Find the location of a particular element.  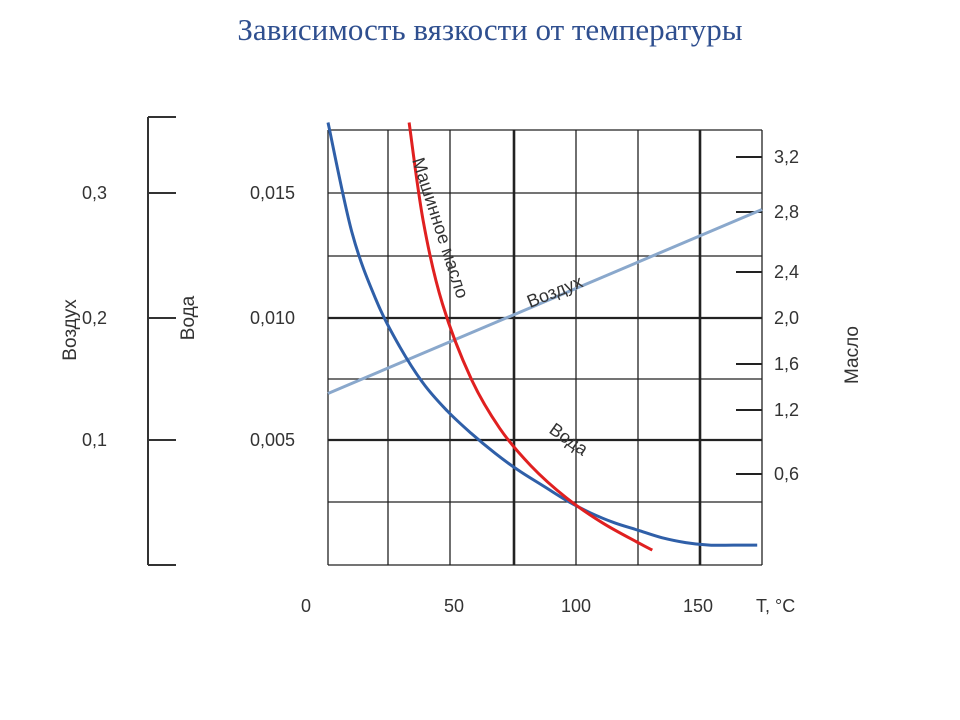

air-tick-label: 0,2 is located at coordinates (94, 318).